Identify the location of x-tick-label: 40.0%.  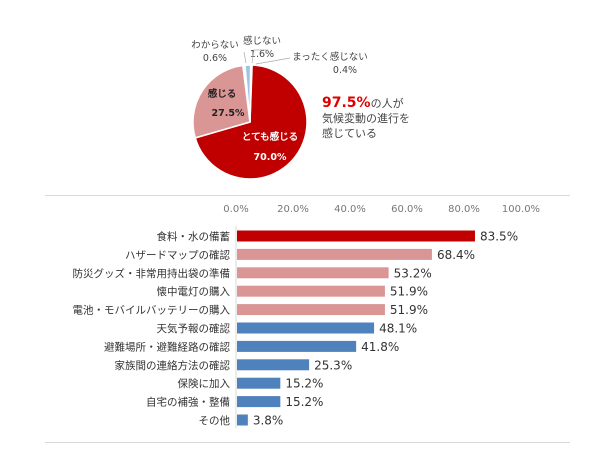
(350, 209).